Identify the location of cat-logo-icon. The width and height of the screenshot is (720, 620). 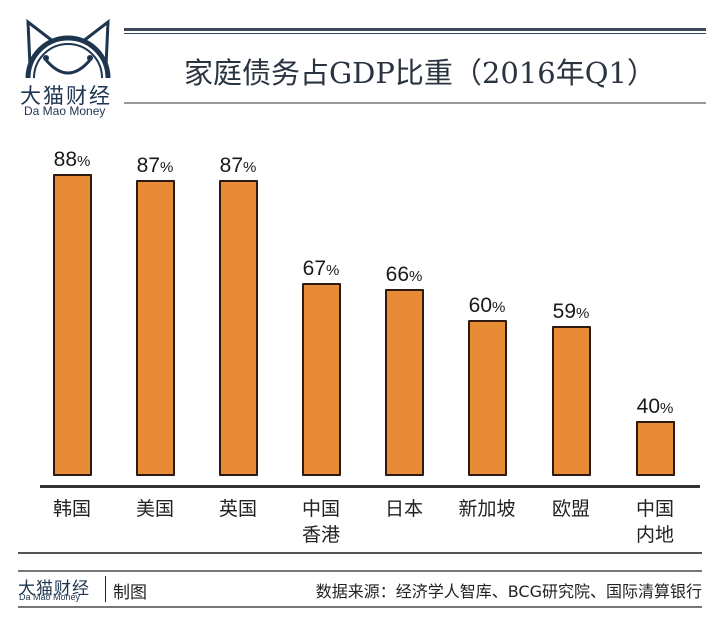
(68, 48).